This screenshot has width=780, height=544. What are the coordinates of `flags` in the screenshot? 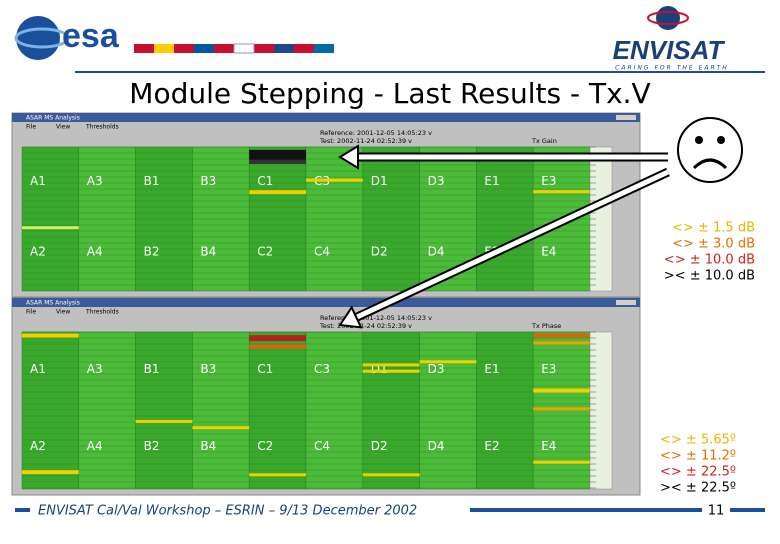 It's located at (234, 48).